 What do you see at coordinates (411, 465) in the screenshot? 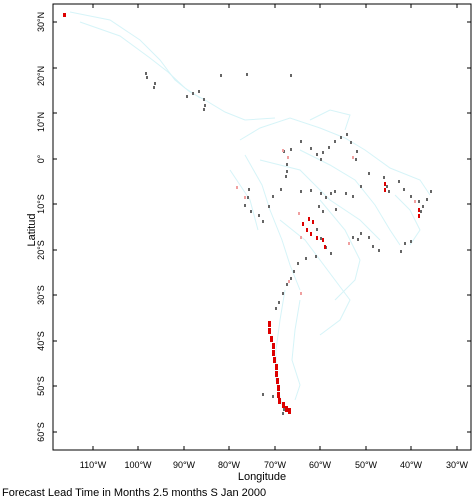
I see `lon-tick-label: 40°W` at bounding box center [411, 465].